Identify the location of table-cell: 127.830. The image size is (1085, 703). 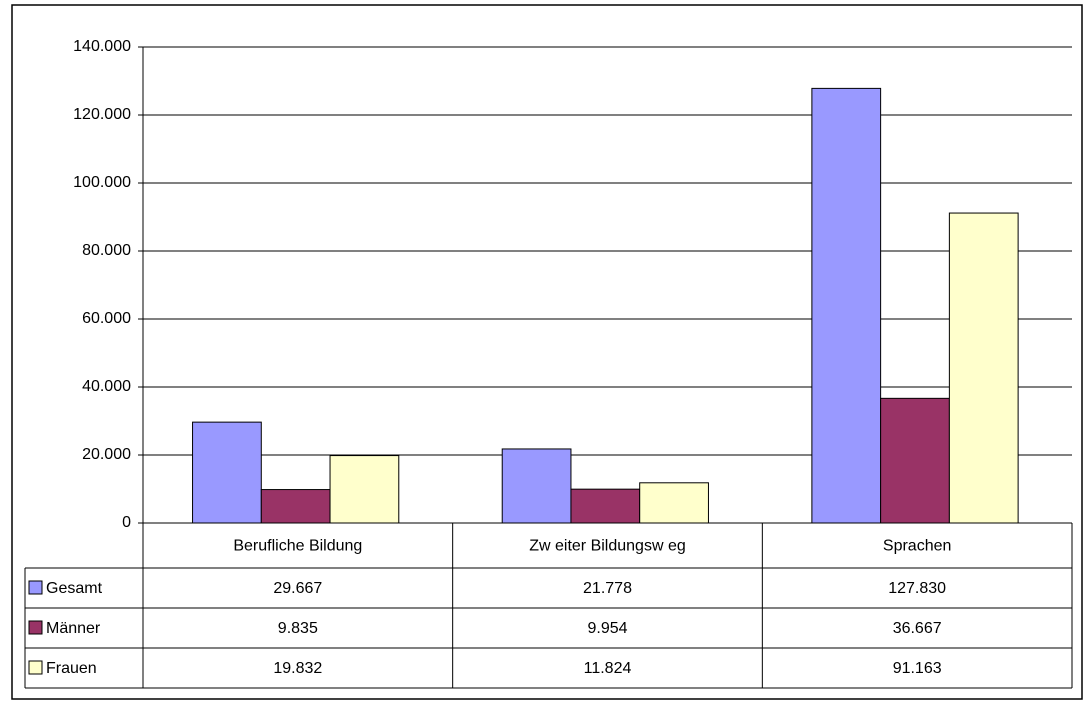
(917, 588).